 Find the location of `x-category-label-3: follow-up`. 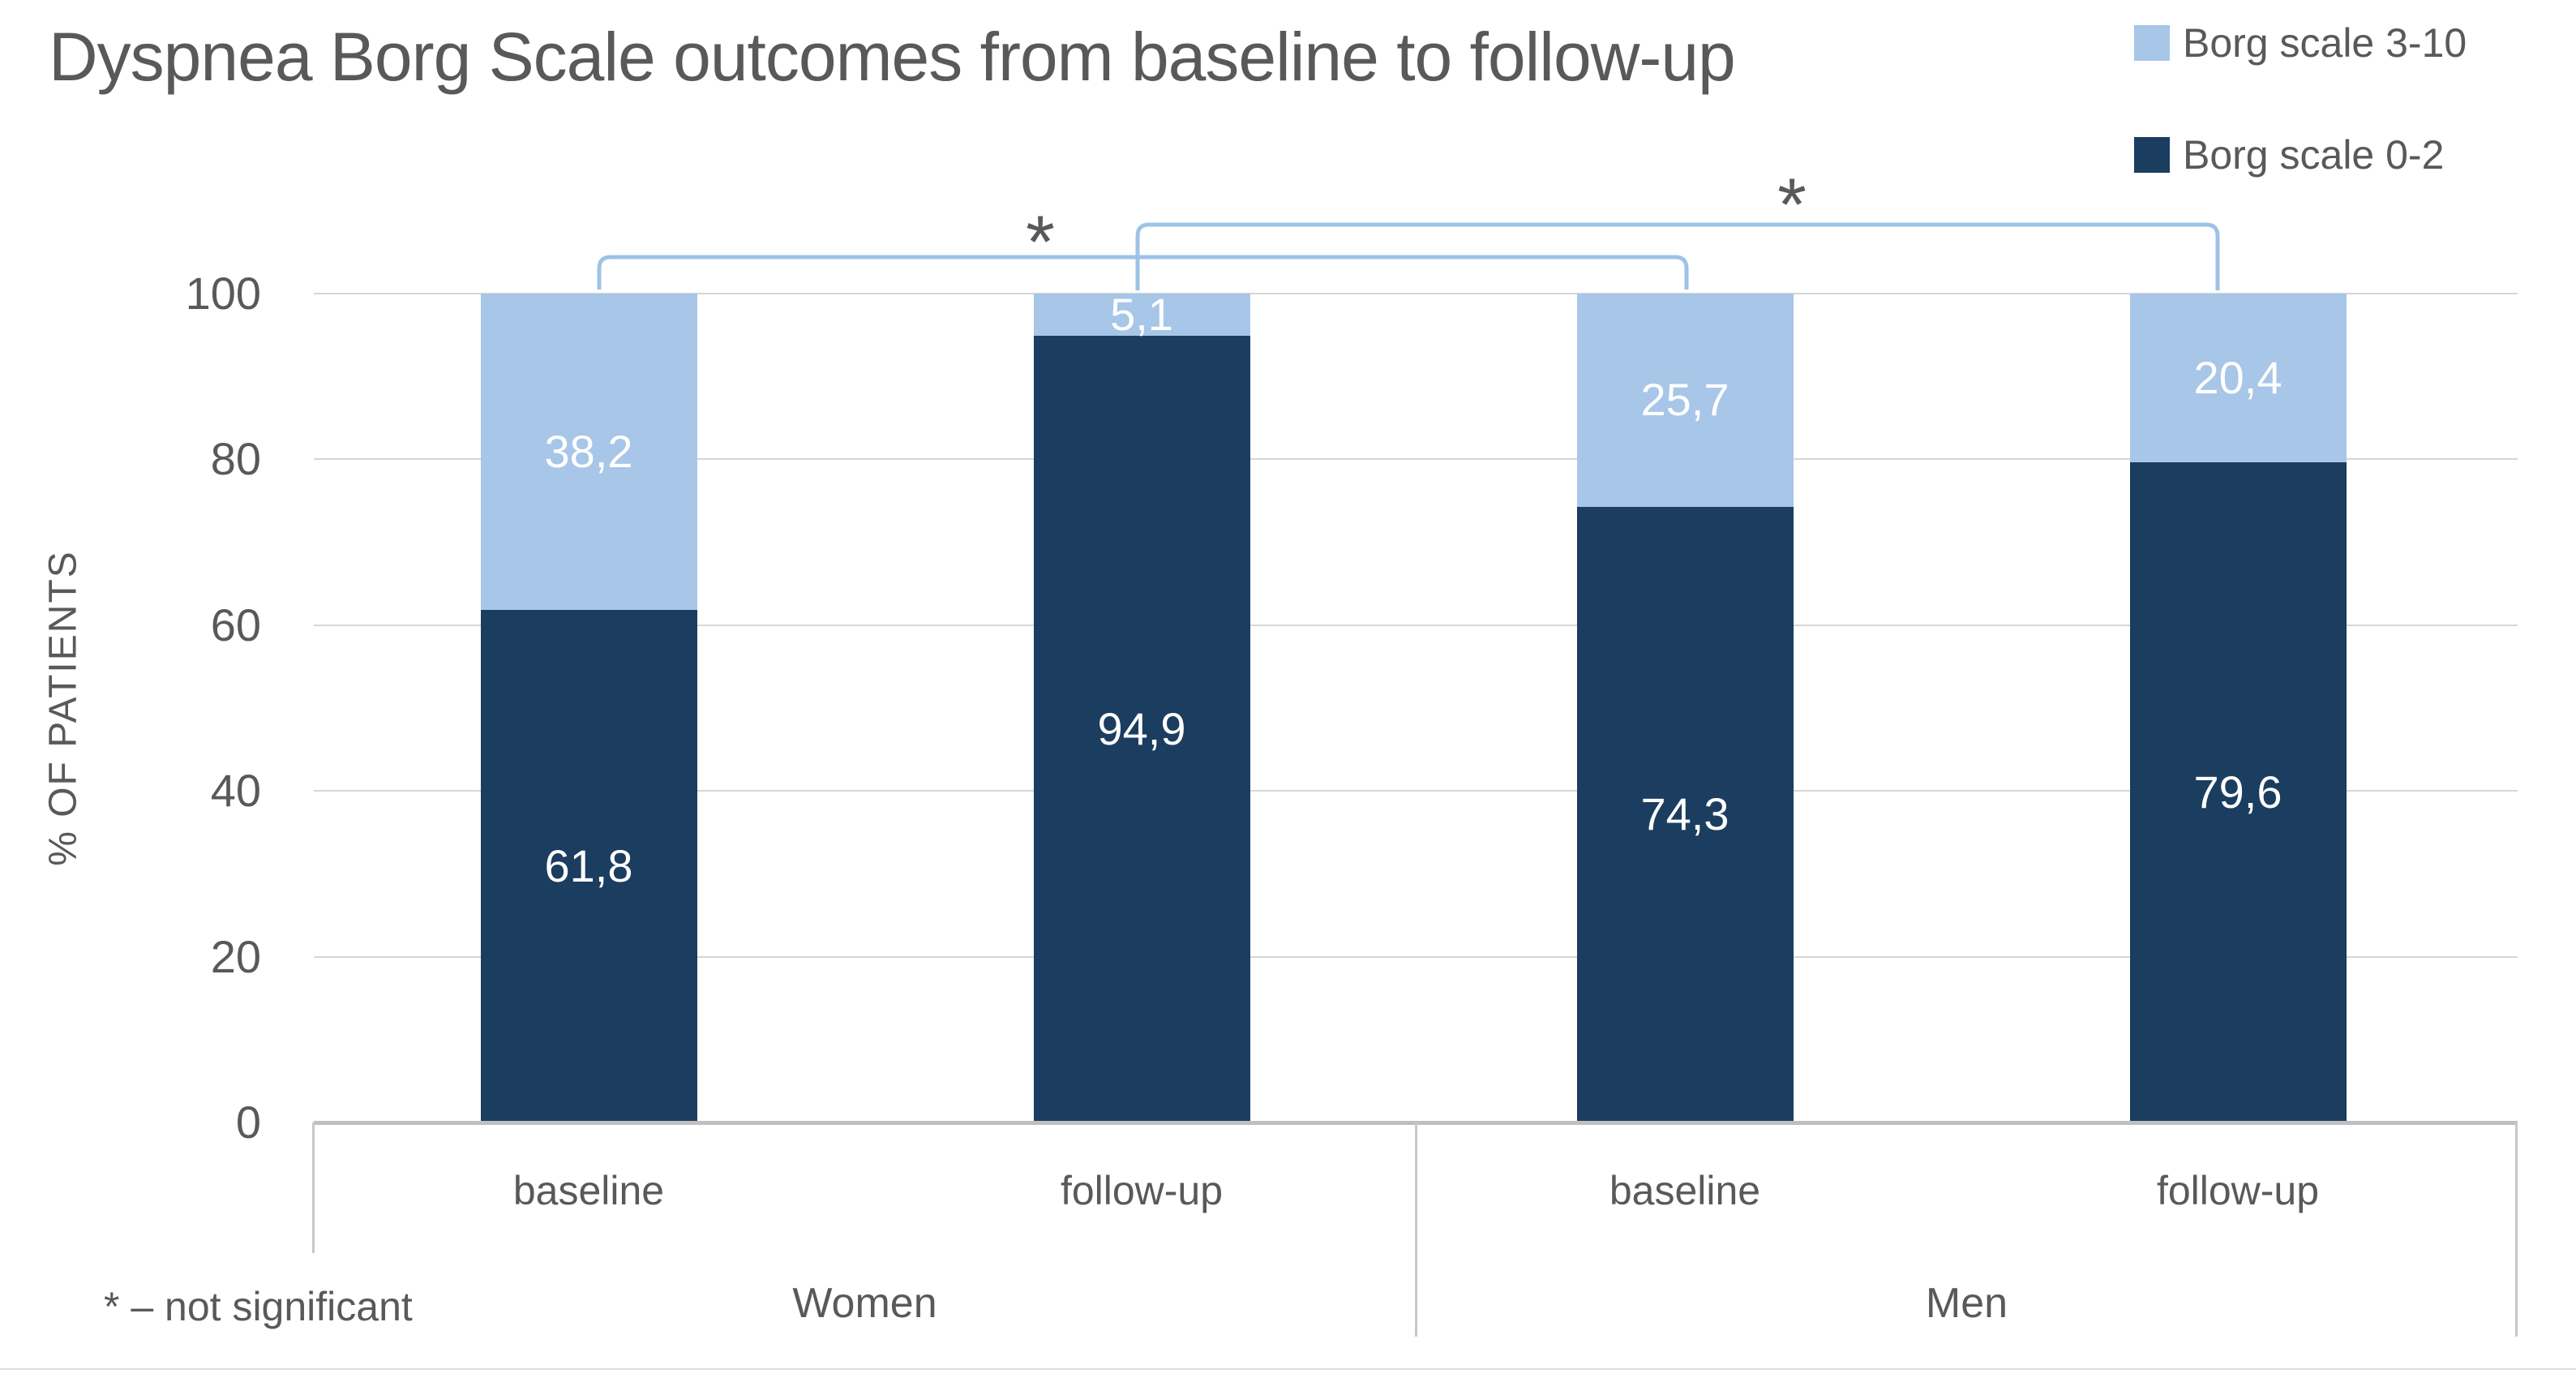

x-category-label-3: follow-up is located at coordinates (2238, 1190).